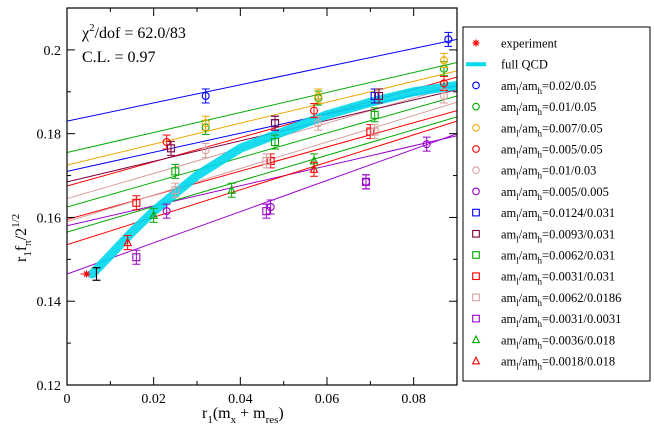 The image size is (654, 432). I want to click on legend-label: full QCD, so click(524, 65).